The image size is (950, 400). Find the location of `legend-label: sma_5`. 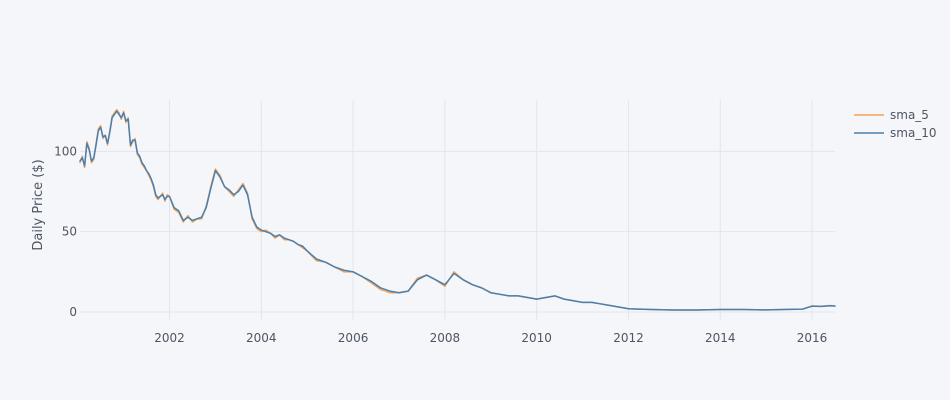

legend-label: sma_5 is located at coordinates (909, 115).